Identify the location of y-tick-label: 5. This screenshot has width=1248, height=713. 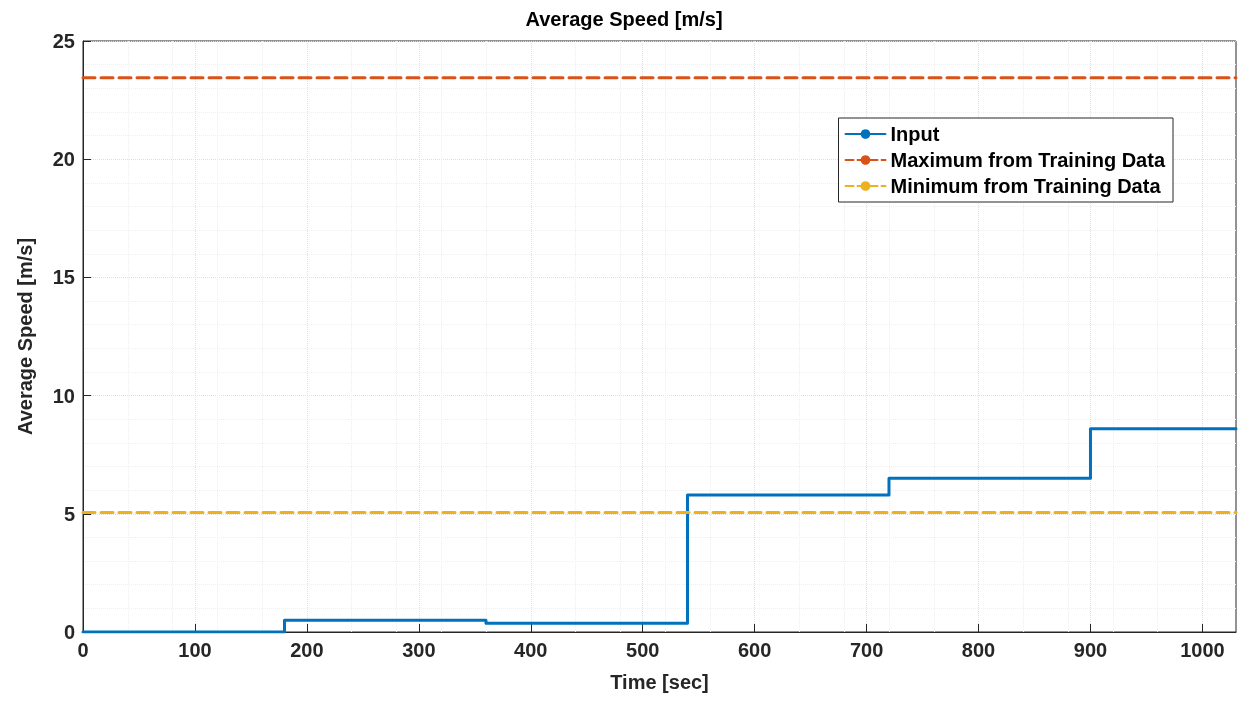
(69, 513).